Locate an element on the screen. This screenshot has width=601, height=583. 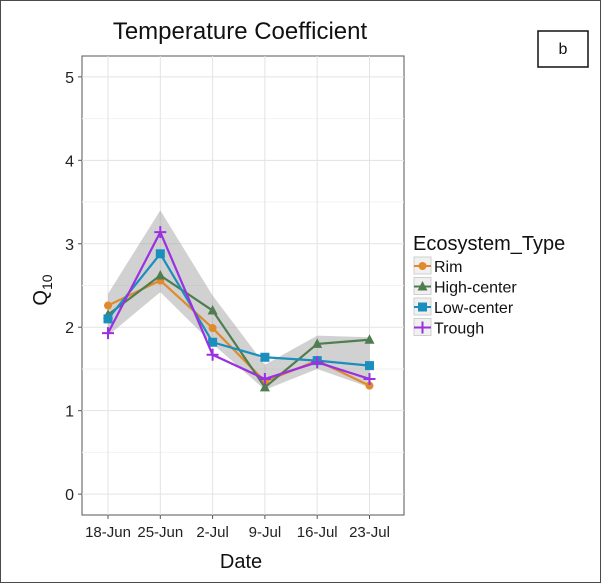
legend-label: Low-center is located at coordinates (474, 308).